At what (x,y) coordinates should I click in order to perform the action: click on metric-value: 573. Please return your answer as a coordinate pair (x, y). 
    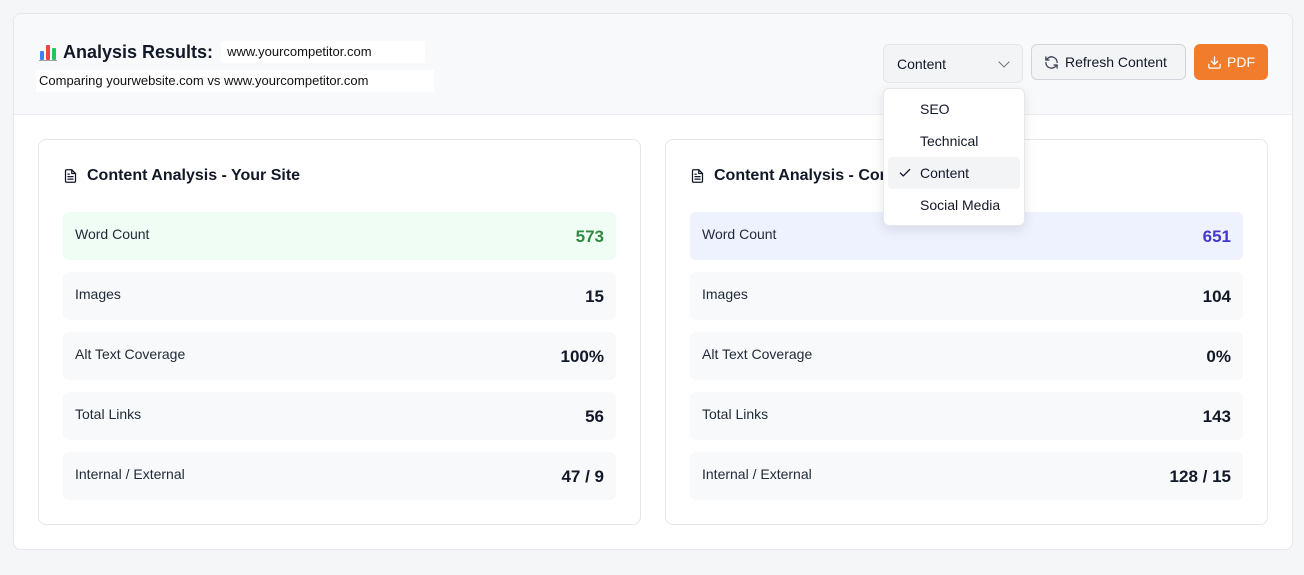
    Looking at the image, I should click on (589, 236).